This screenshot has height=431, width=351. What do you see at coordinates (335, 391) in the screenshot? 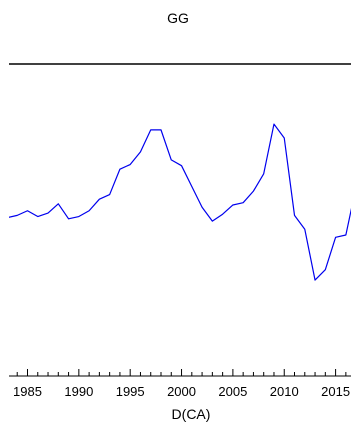
I see `x-tick-label: 2015` at bounding box center [335, 391].